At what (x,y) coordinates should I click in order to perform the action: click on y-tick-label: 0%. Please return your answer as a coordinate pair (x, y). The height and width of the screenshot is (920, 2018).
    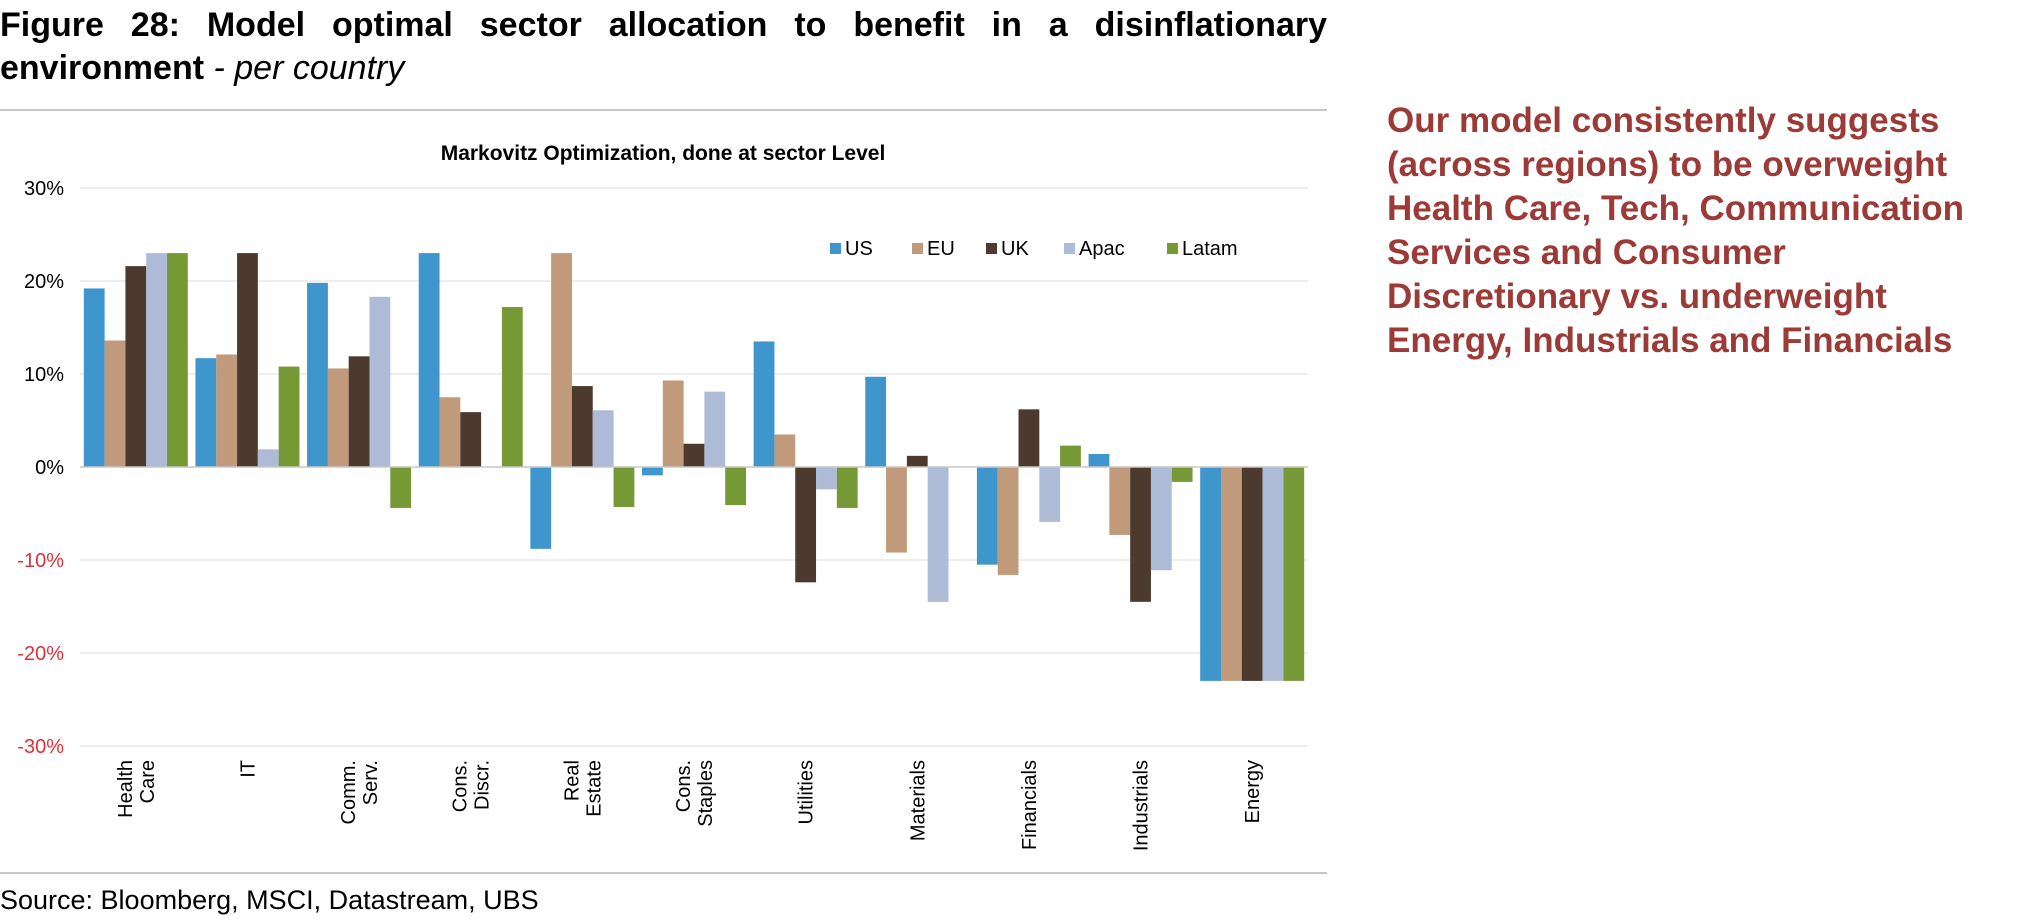
    Looking at the image, I should click on (49, 468).